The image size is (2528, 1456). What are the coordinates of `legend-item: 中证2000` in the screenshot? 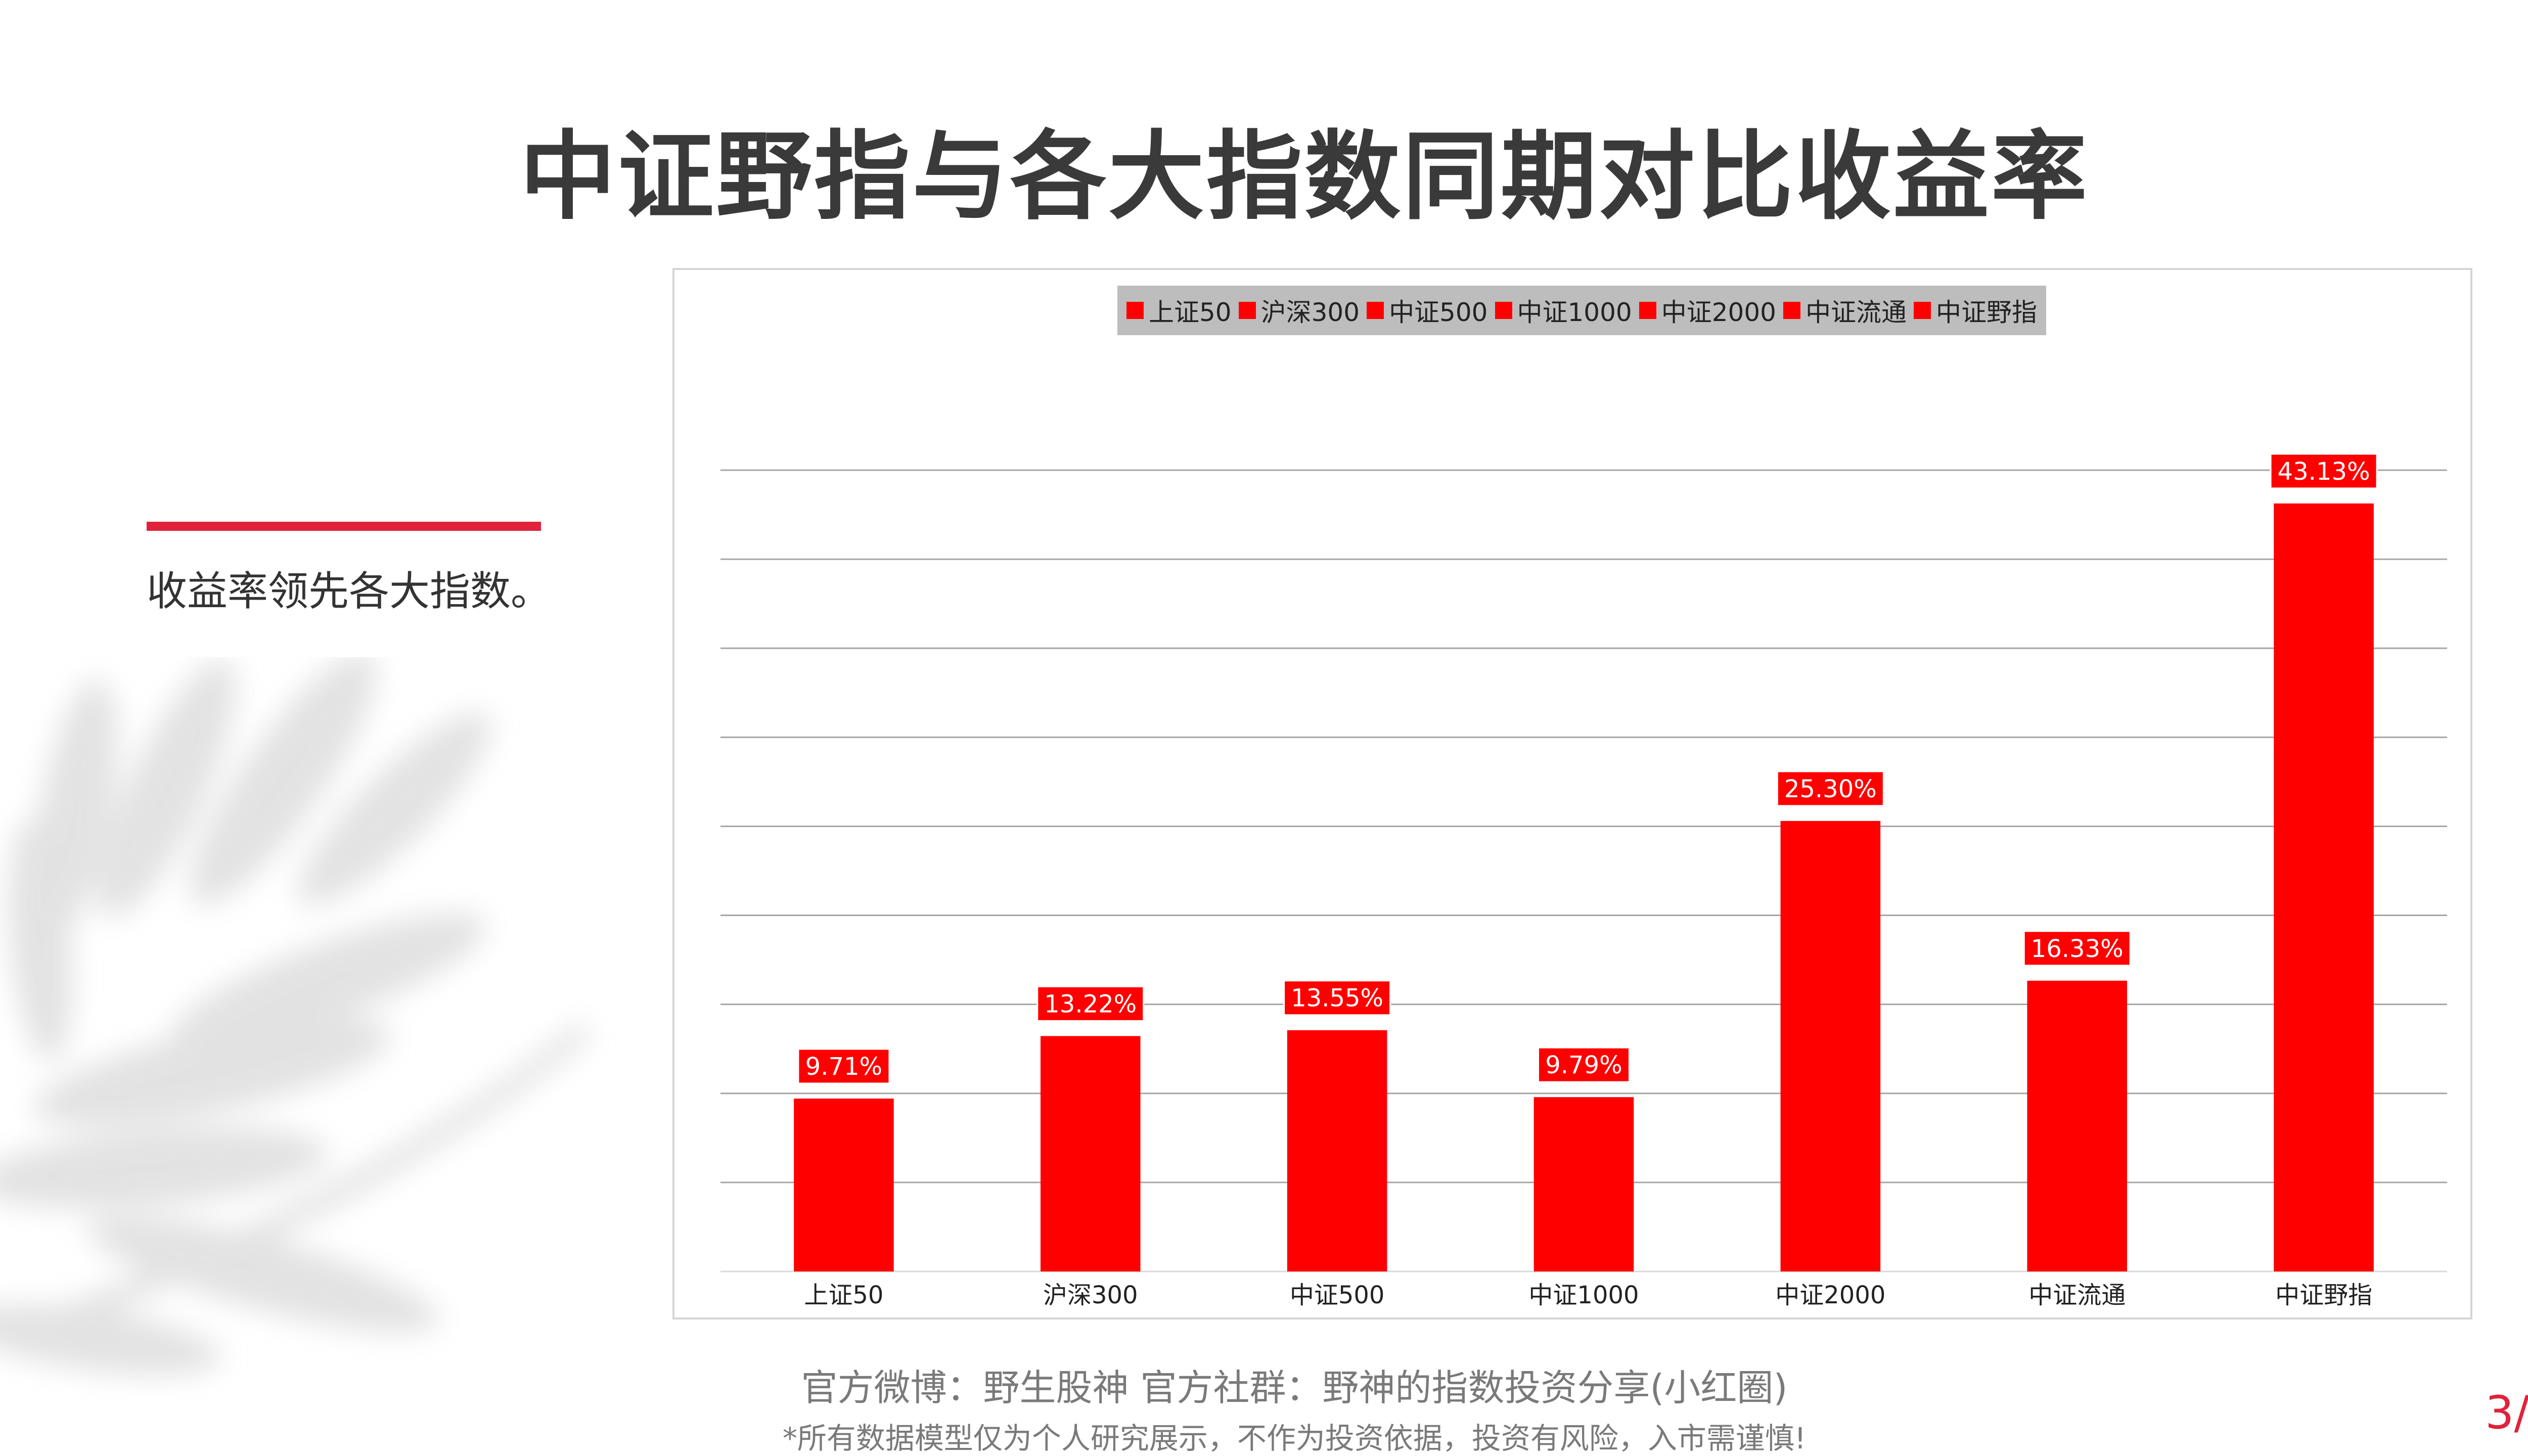 It's located at (1708, 310).